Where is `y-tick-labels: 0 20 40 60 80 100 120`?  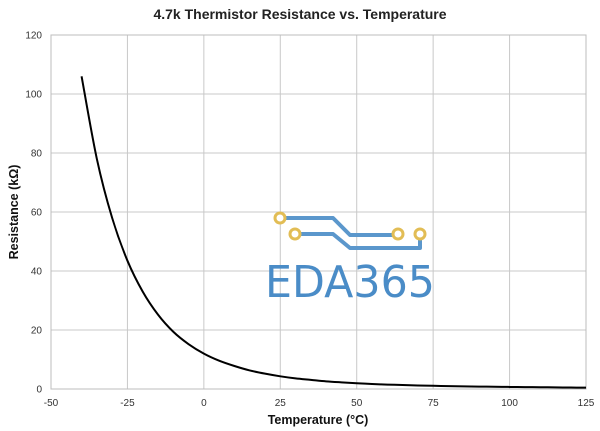 y-tick-labels: 0 20 40 60 80 100 120 is located at coordinates (33, 213).